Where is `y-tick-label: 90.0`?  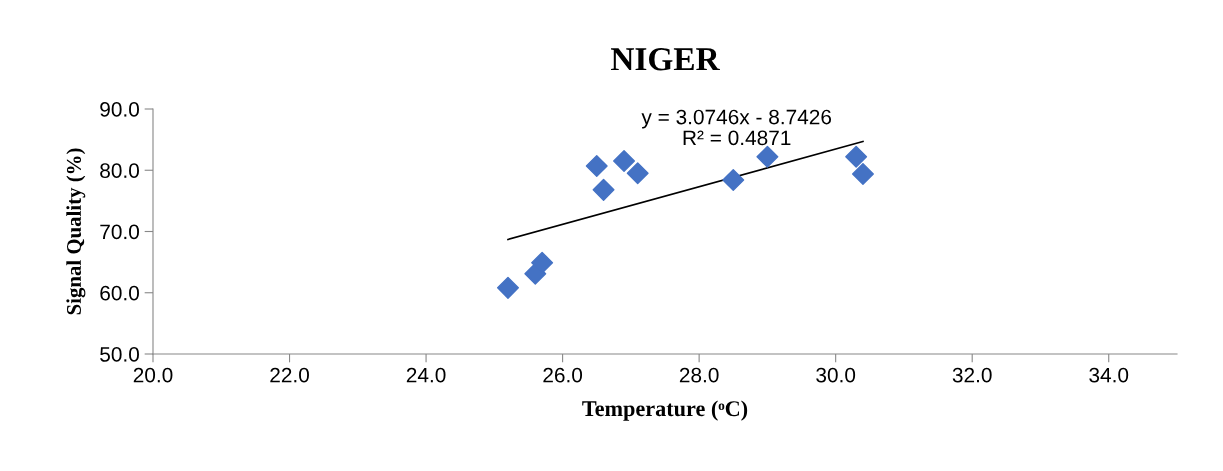 y-tick-label: 90.0 is located at coordinates (119, 109).